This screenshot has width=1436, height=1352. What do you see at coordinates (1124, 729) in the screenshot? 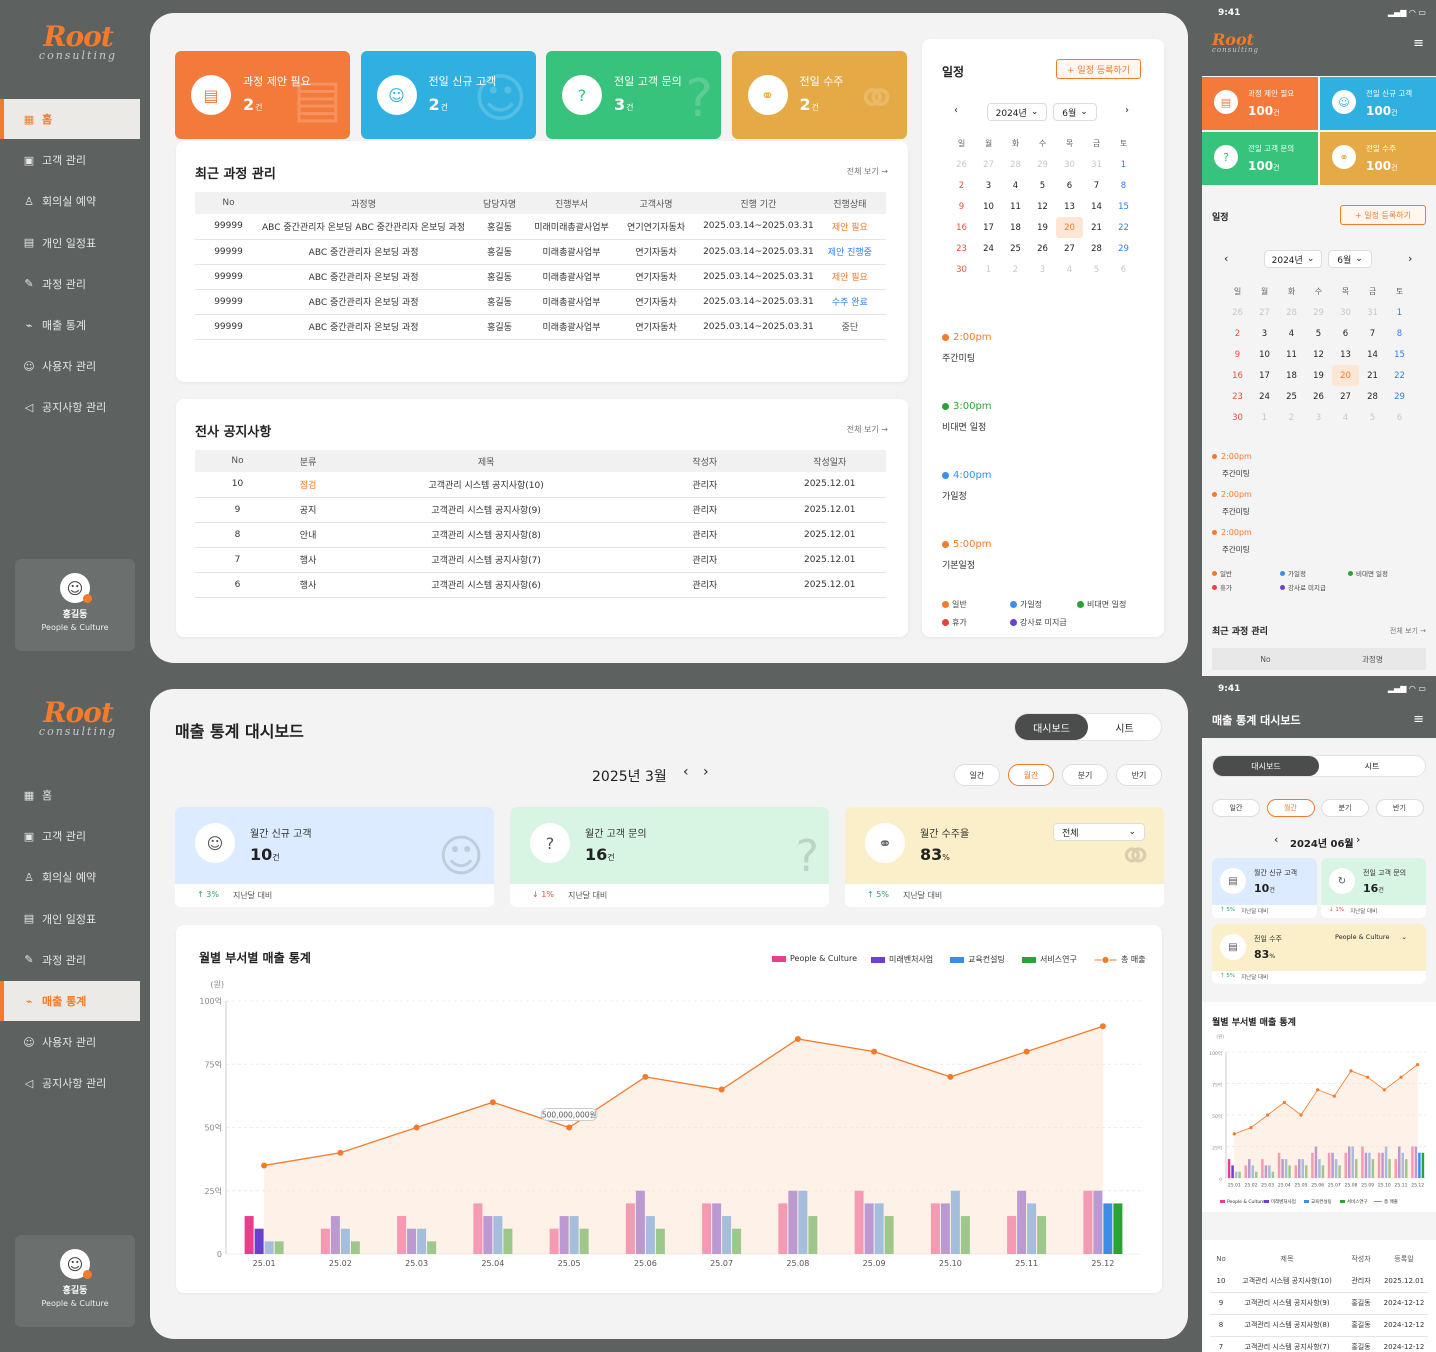
I see `tab-sheet: 시트` at bounding box center [1124, 729].